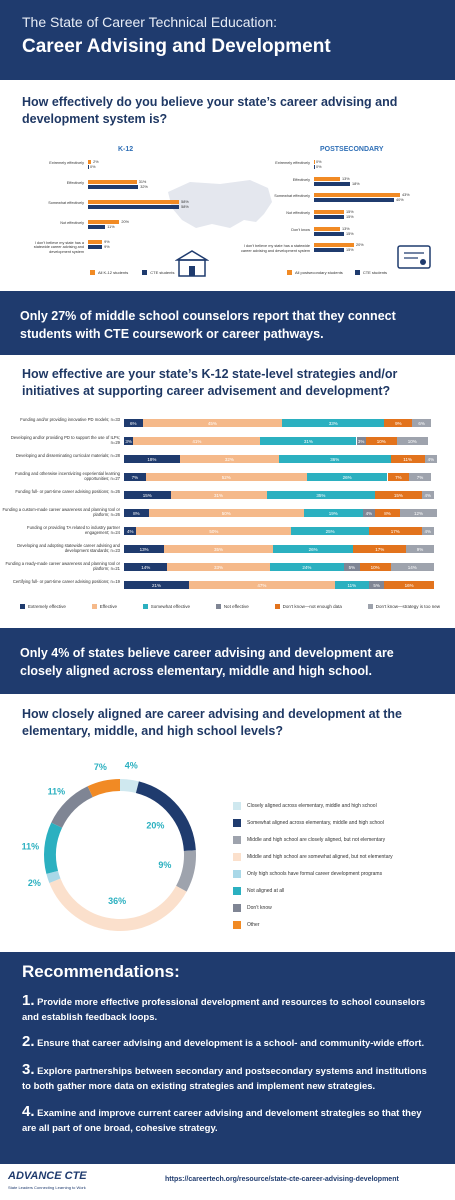 The width and height of the screenshot is (455, 1200). I want to click on stacked-segment: 25%, so click(330, 531).